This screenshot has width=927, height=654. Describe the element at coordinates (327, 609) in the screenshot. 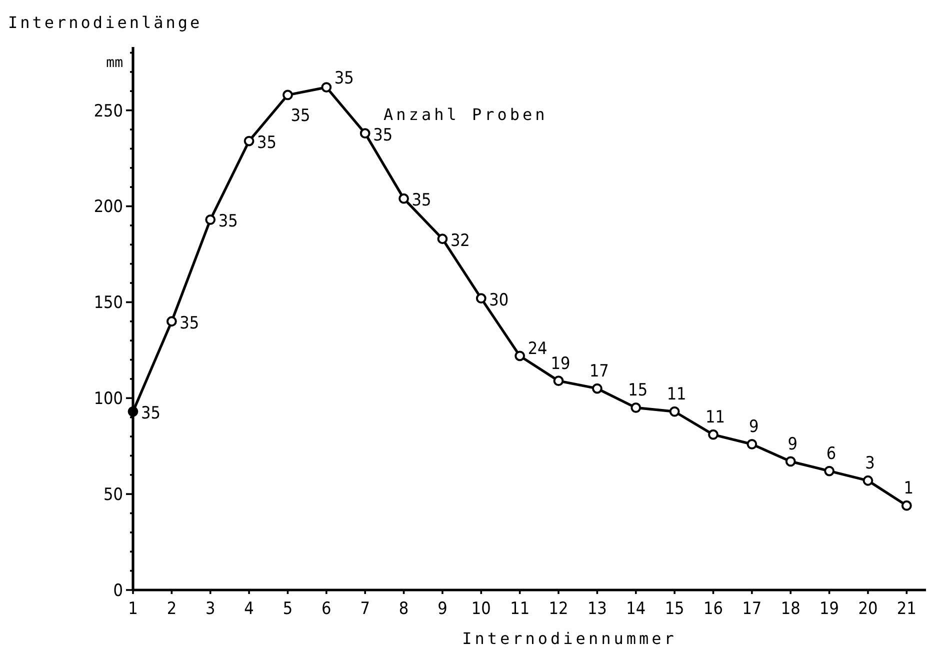

I see `x-tick-label: 6` at that location.